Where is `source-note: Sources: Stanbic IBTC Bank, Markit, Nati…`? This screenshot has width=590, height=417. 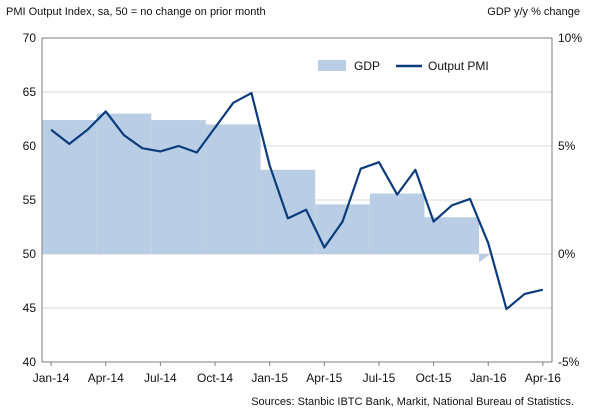 source-note: Sources: Stanbic IBTC Bank, Markit, Nati… is located at coordinates (412, 402).